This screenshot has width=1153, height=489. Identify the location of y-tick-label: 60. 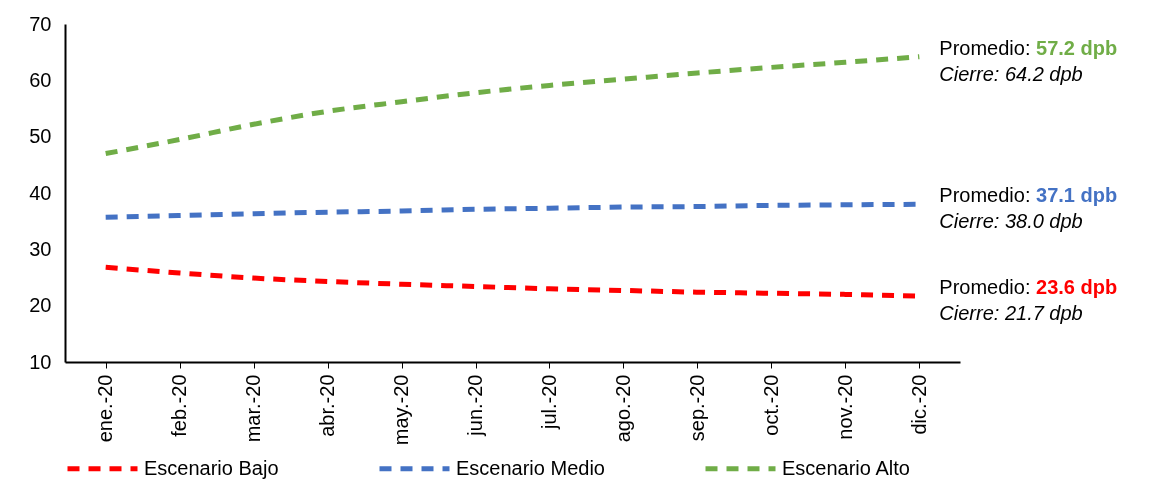
(40, 79).